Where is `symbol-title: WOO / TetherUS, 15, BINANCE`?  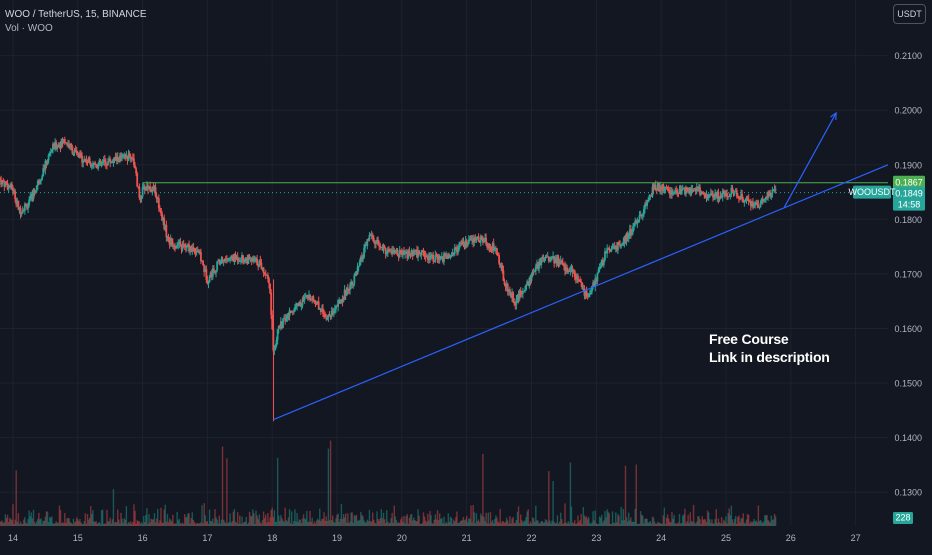
symbol-title: WOO / TetherUS, 15, BINANCE is located at coordinates (76, 14).